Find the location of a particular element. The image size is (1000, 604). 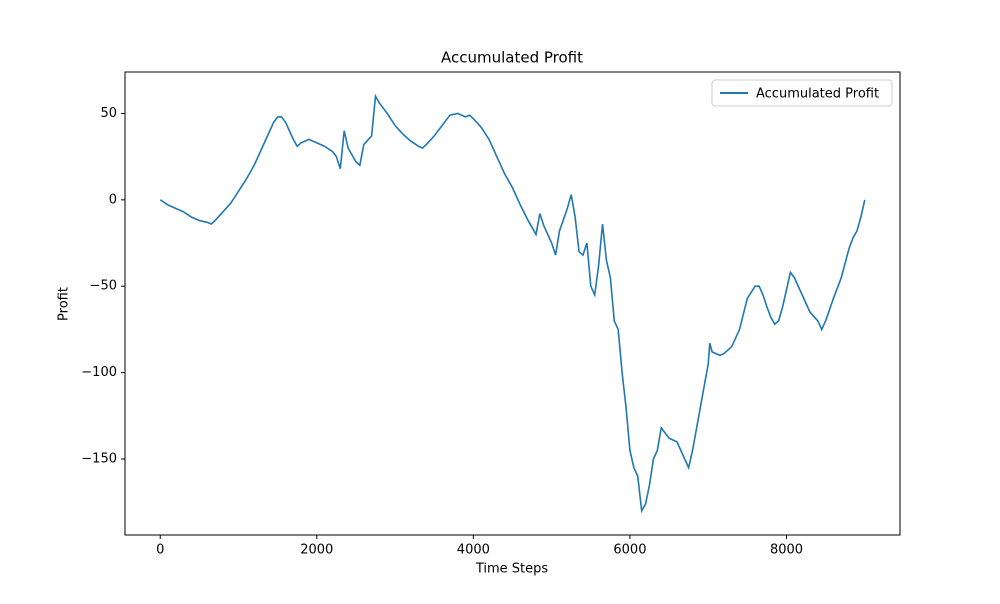

x-tick-label: 6000 is located at coordinates (629, 550).